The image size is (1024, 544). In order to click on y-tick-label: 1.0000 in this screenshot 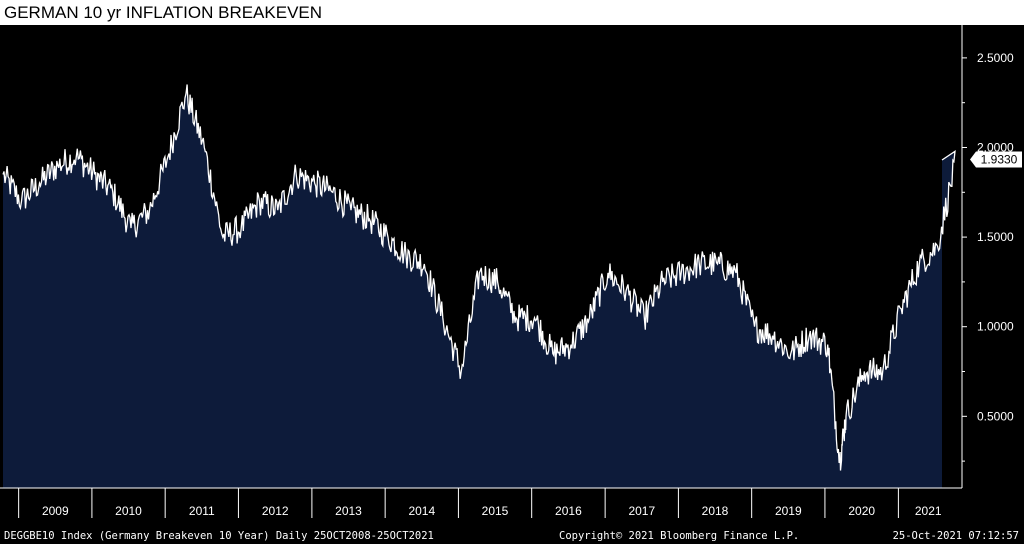, I will do `click(995, 327)`.